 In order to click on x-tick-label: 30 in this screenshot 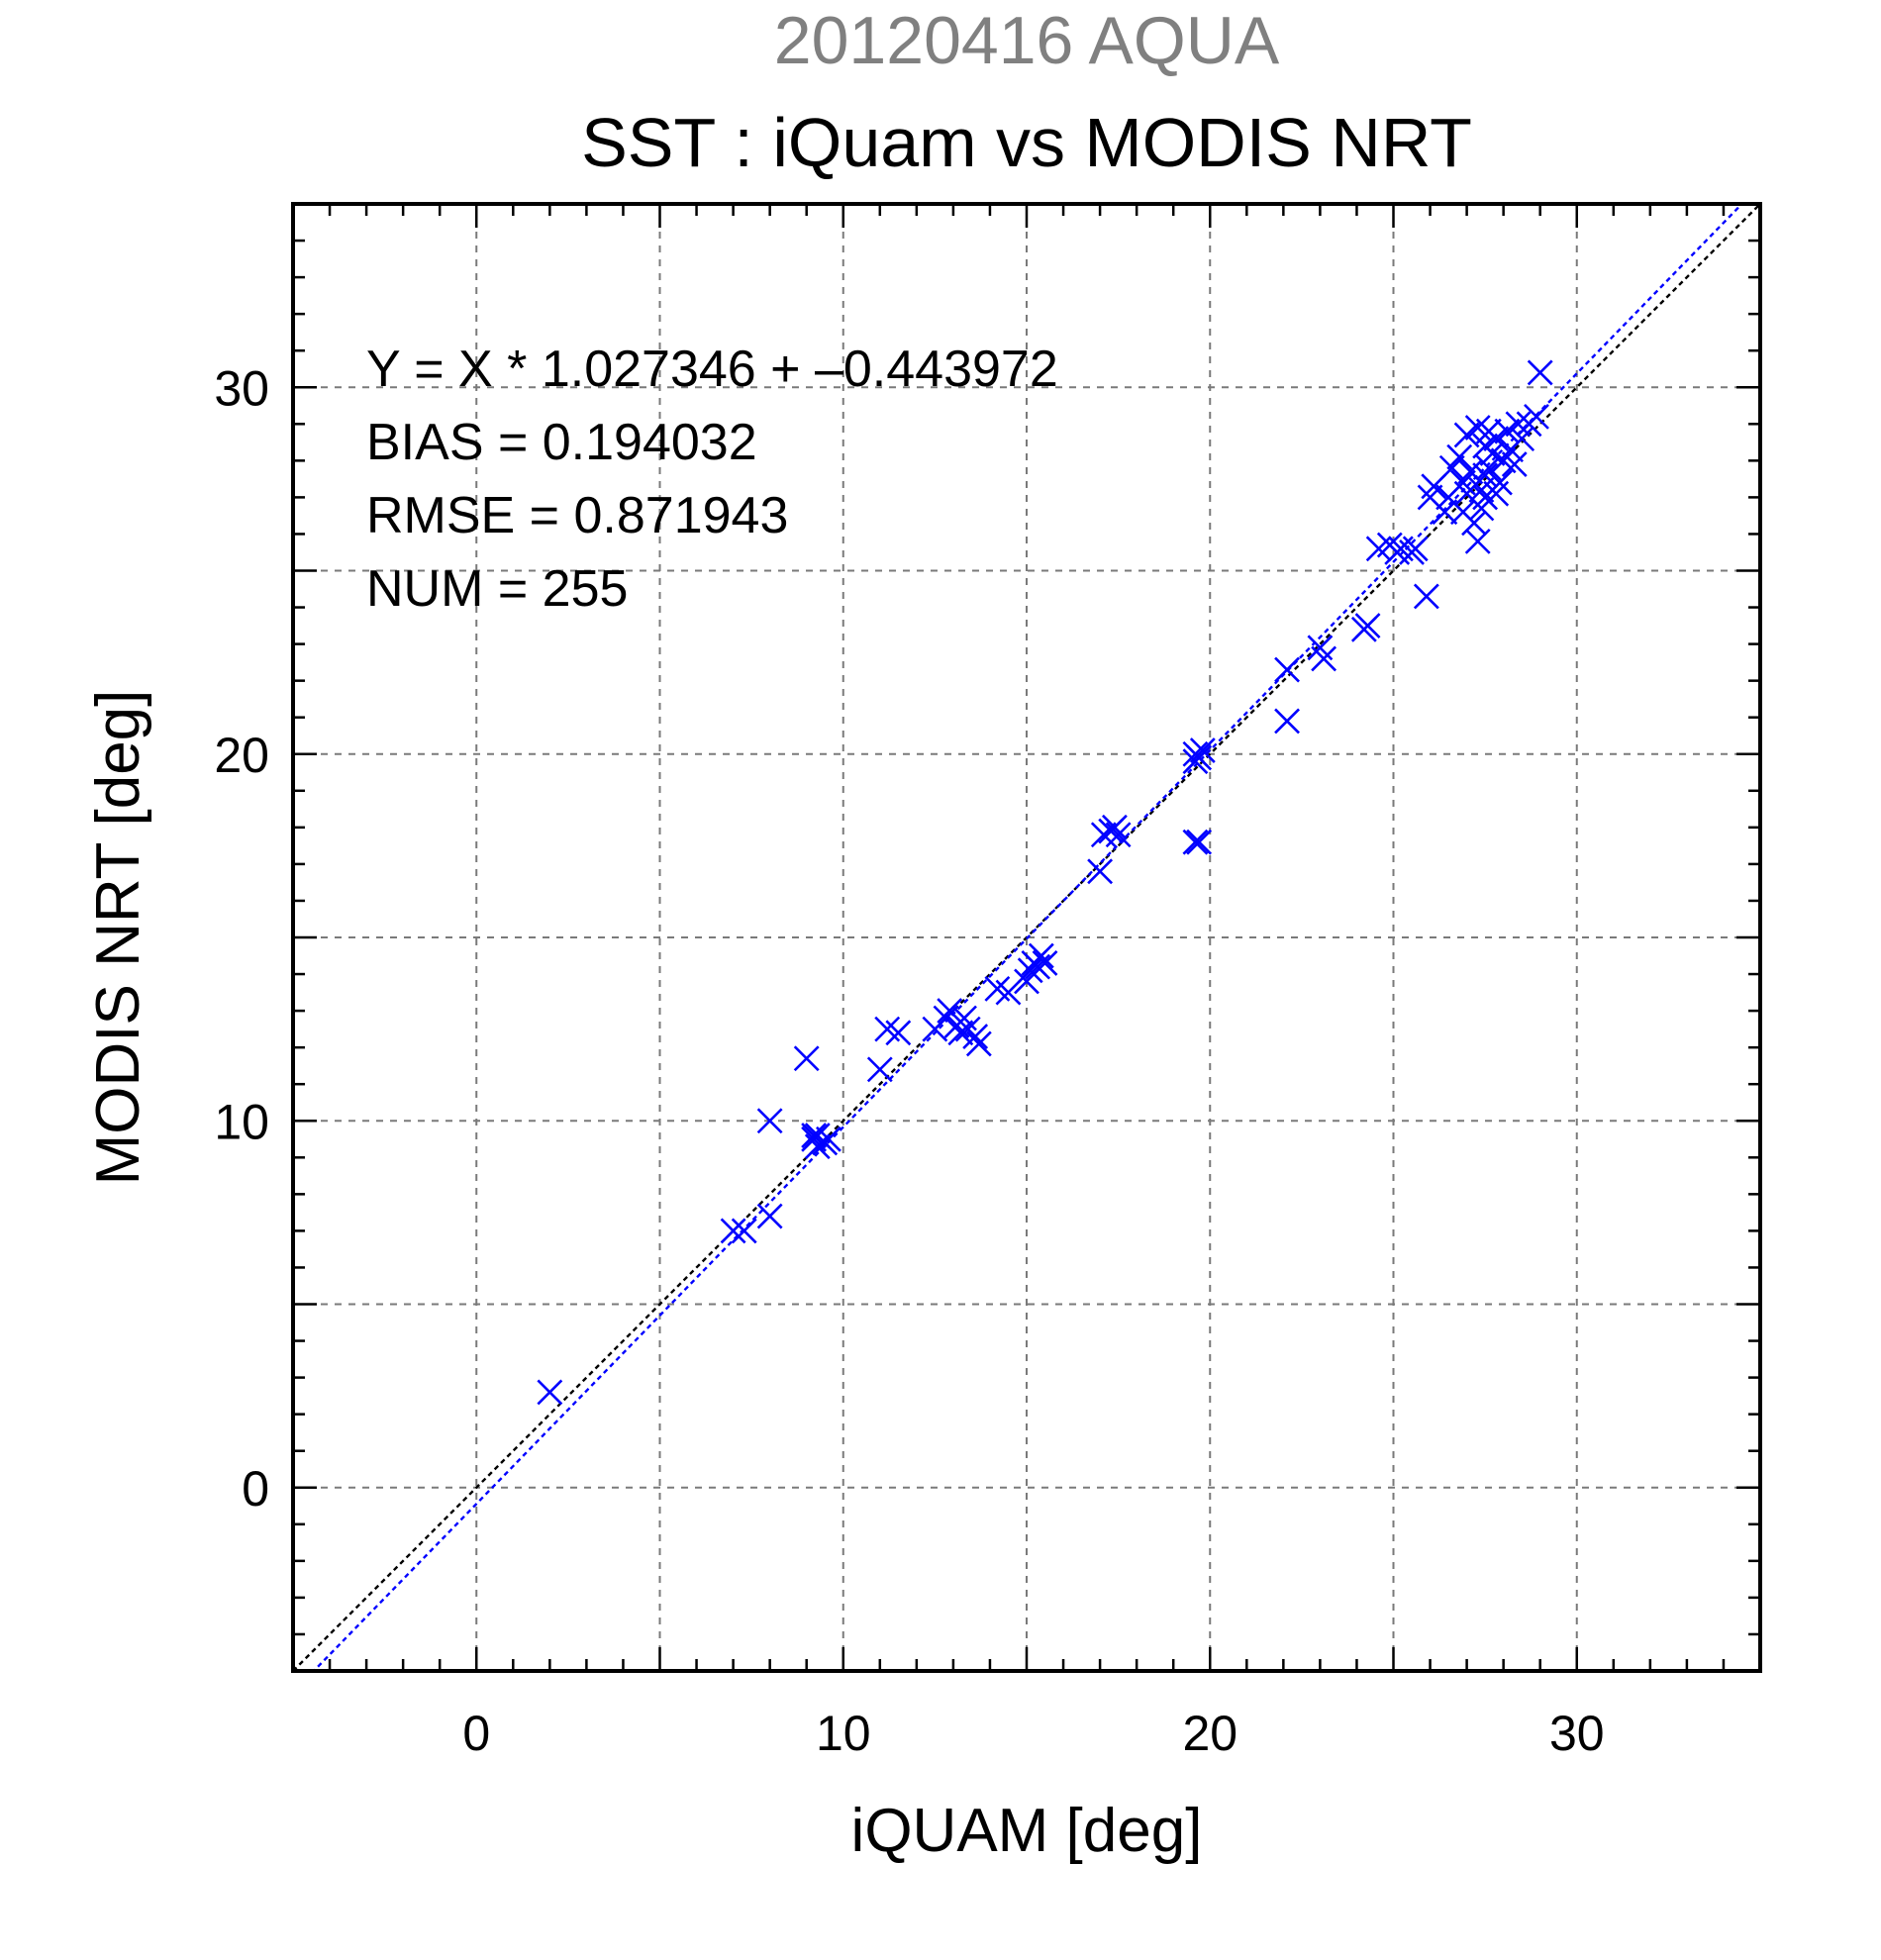, I will do `click(1577, 1733)`.